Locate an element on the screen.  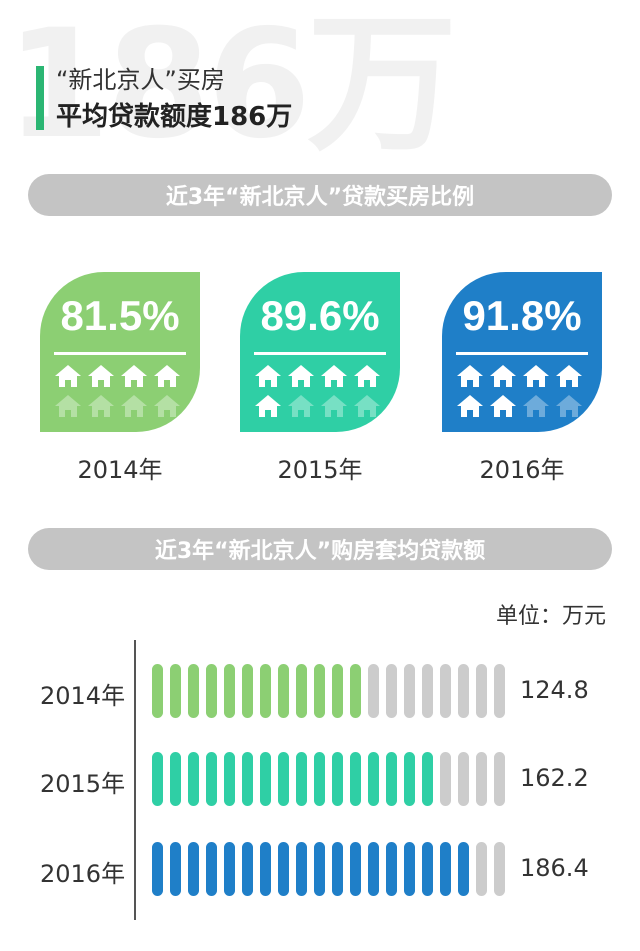
page-title: 平均贷款额度186万 is located at coordinates (174, 117).